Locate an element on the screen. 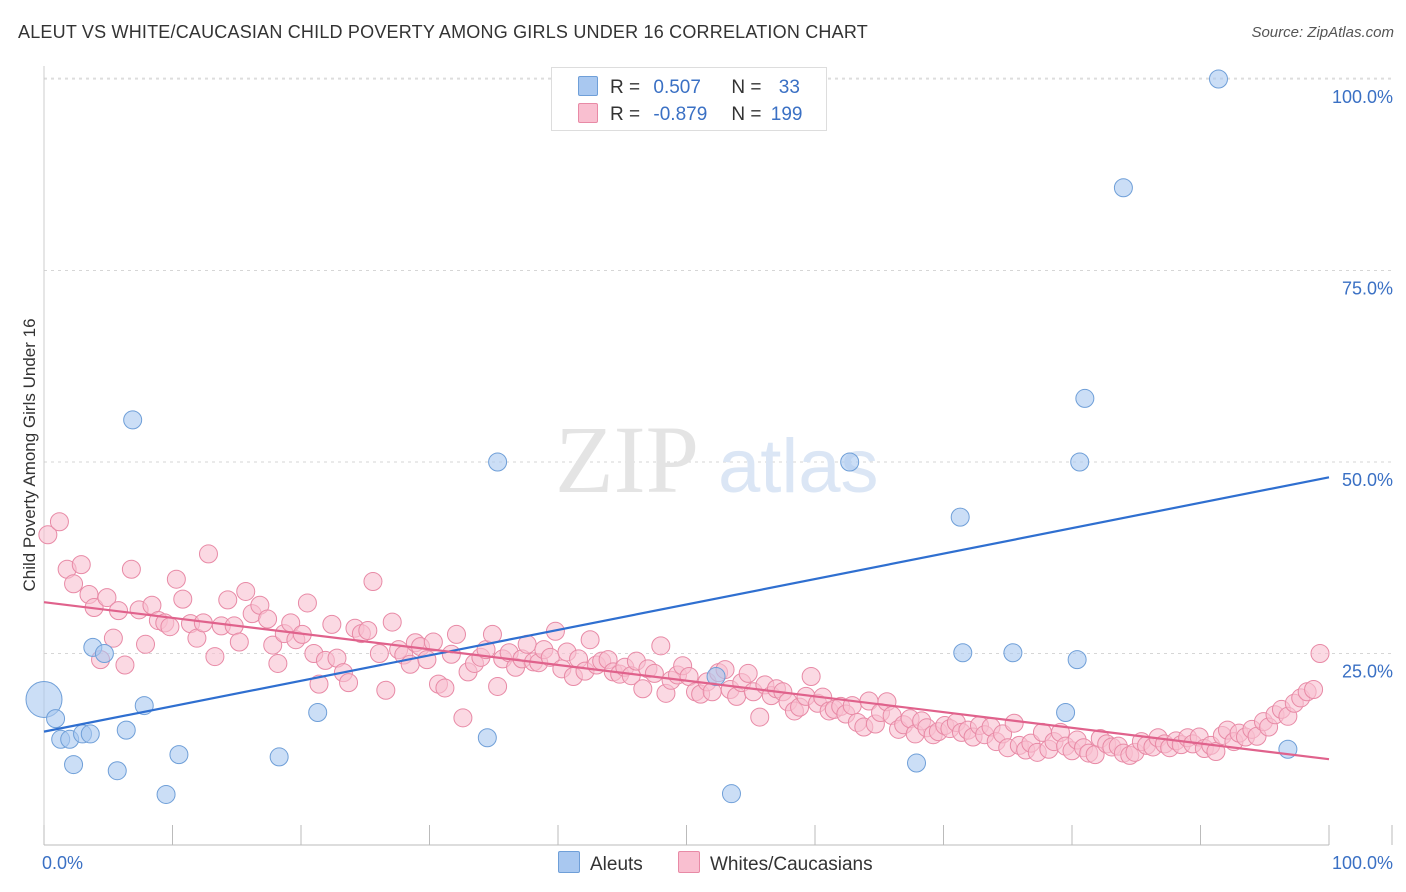 The height and width of the screenshot is (892, 1406). bottom-legend-aleuts: Aleuts is located at coordinates (600, 863).